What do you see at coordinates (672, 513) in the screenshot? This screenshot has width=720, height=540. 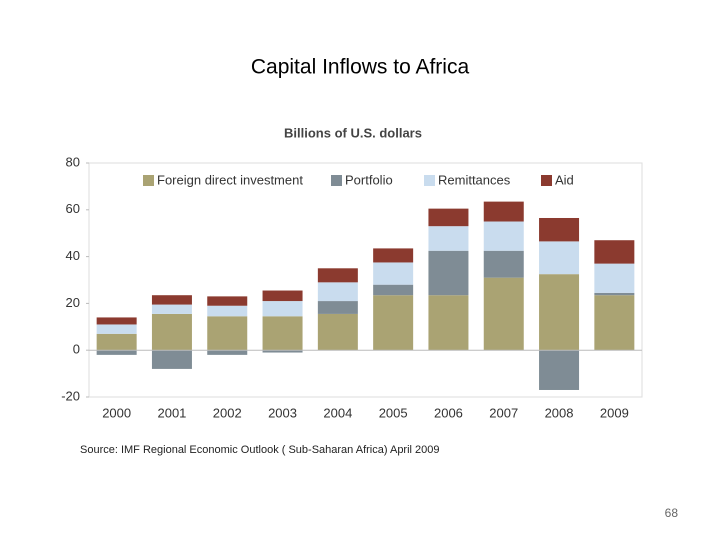 I see `page-number: 68` at bounding box center [672, 513].